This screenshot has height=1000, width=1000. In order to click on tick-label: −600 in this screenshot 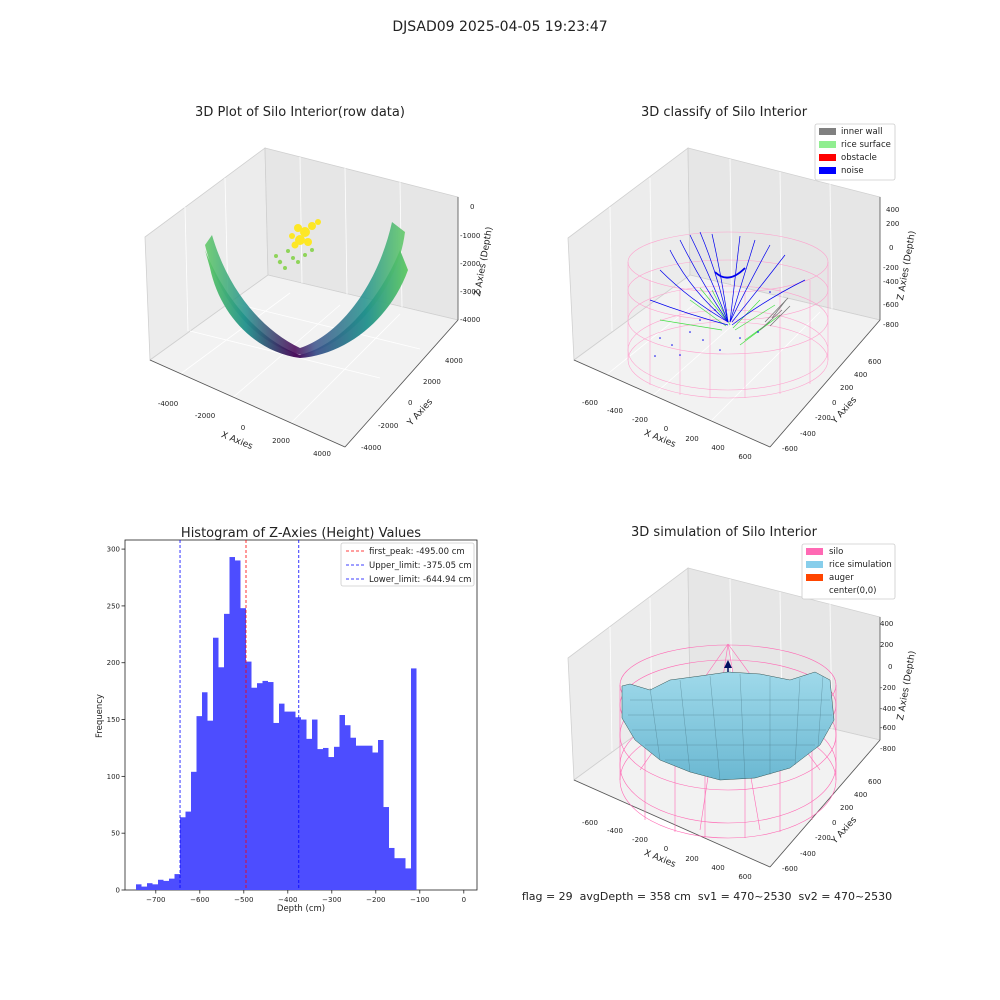, I will do `click(199, 900)`.